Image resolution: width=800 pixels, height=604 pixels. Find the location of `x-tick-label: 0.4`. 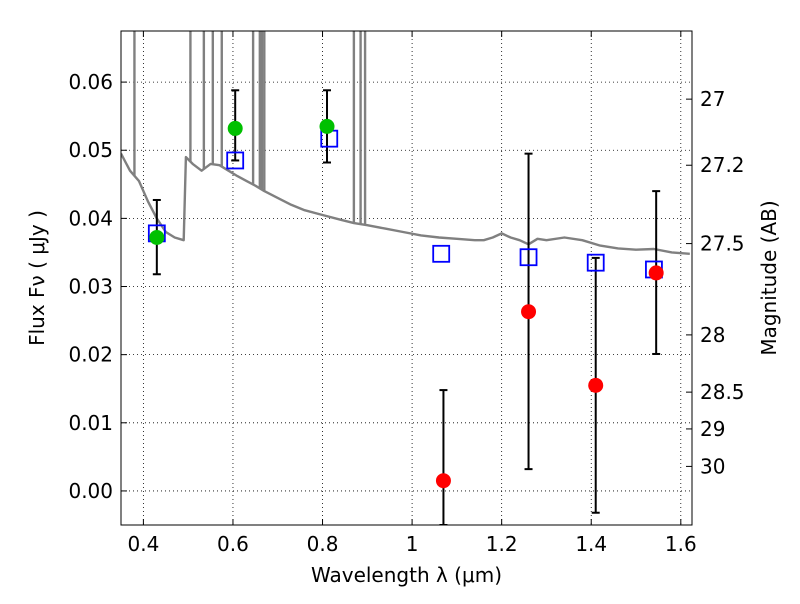

x-tick-label: 0.4 is located at coordinates (143, 544).